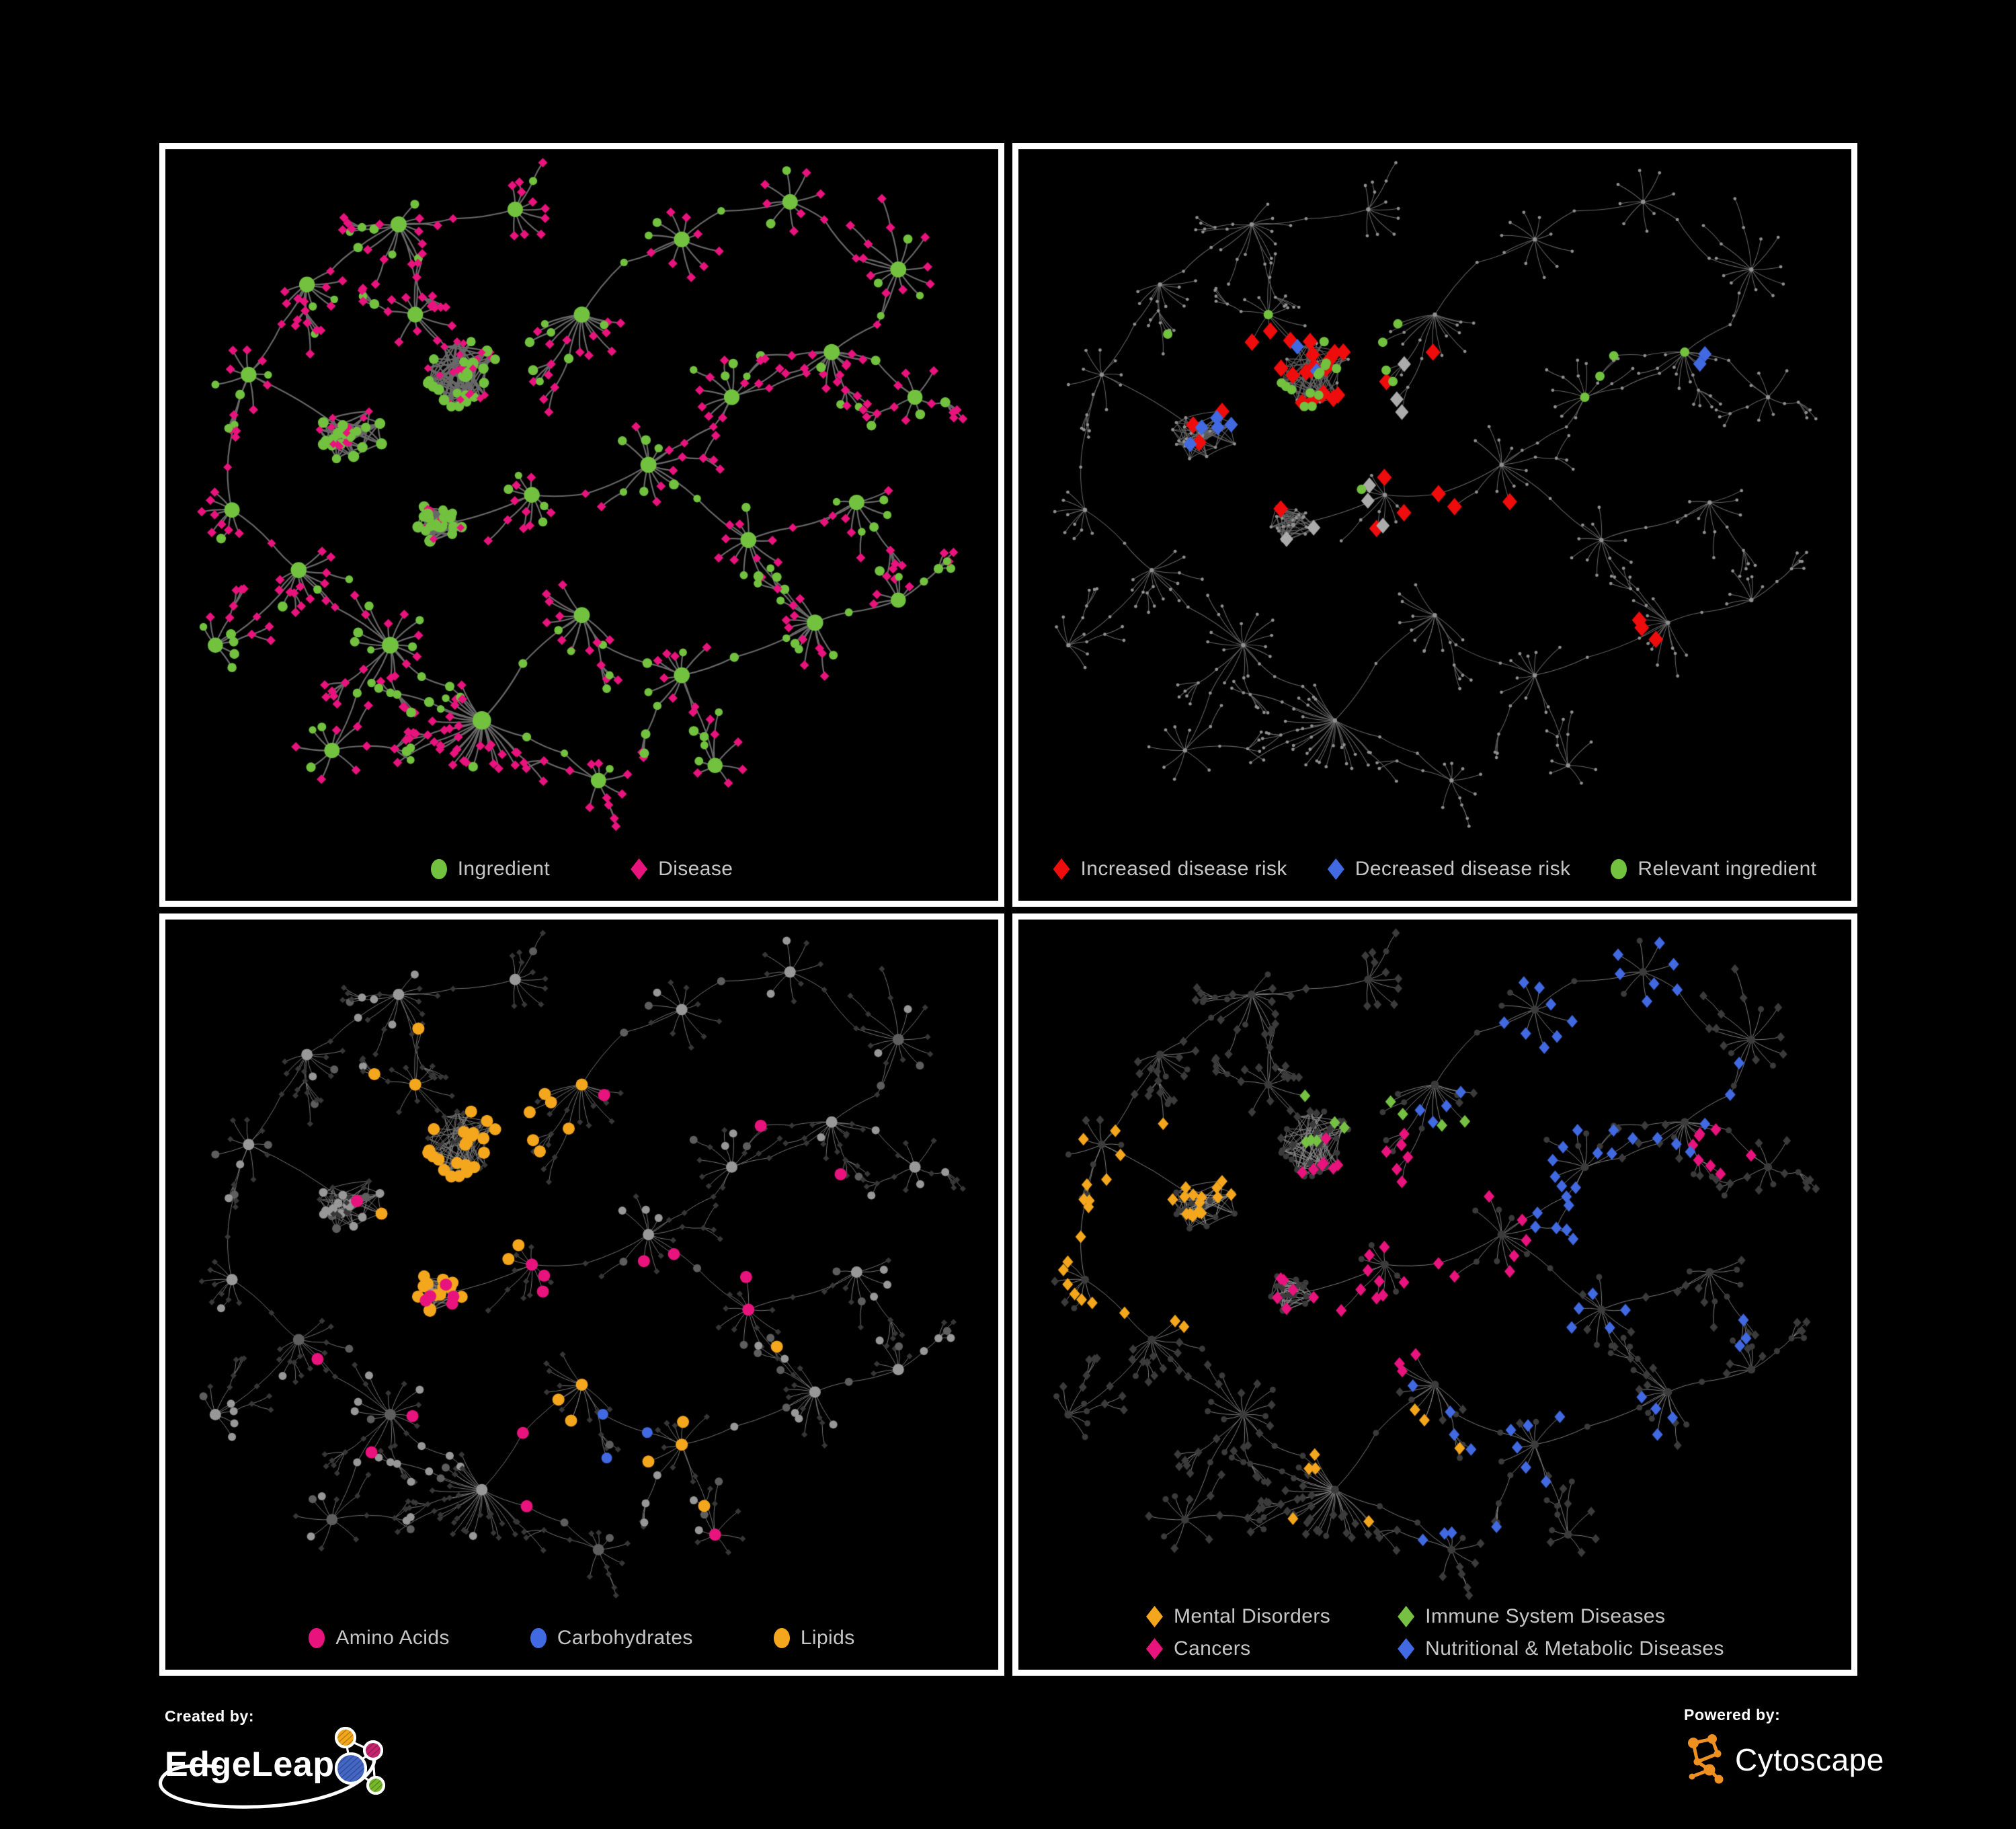 The height and width of the screenshot is (1829, 2016). What do you see at coordinates (1252, 1616) in the screenshot?
I see `legend-label: Mental Disorders` at bounding box center [1252, 1616].